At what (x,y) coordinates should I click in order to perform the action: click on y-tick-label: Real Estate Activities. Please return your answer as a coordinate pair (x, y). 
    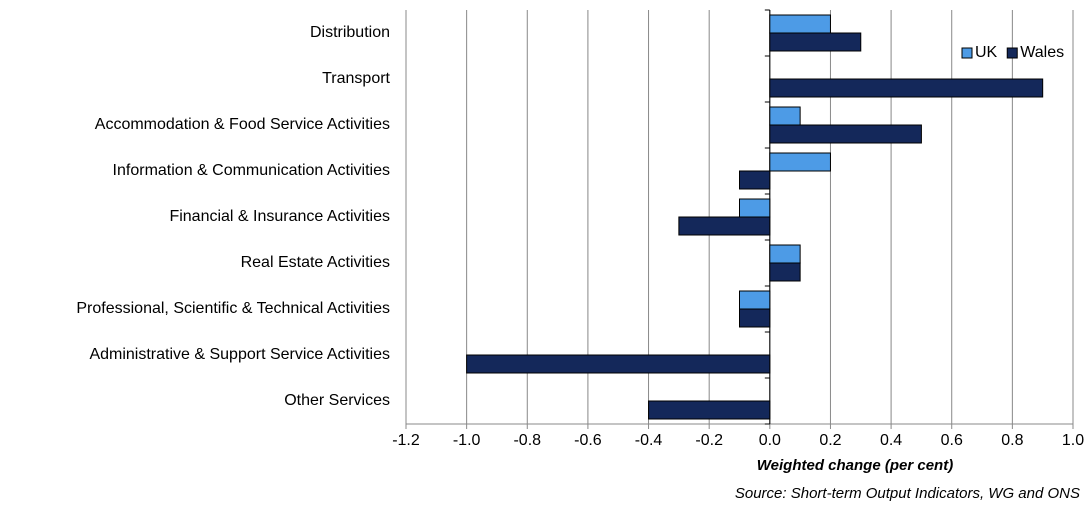
    Looking at the image, I should click on (315, 262).